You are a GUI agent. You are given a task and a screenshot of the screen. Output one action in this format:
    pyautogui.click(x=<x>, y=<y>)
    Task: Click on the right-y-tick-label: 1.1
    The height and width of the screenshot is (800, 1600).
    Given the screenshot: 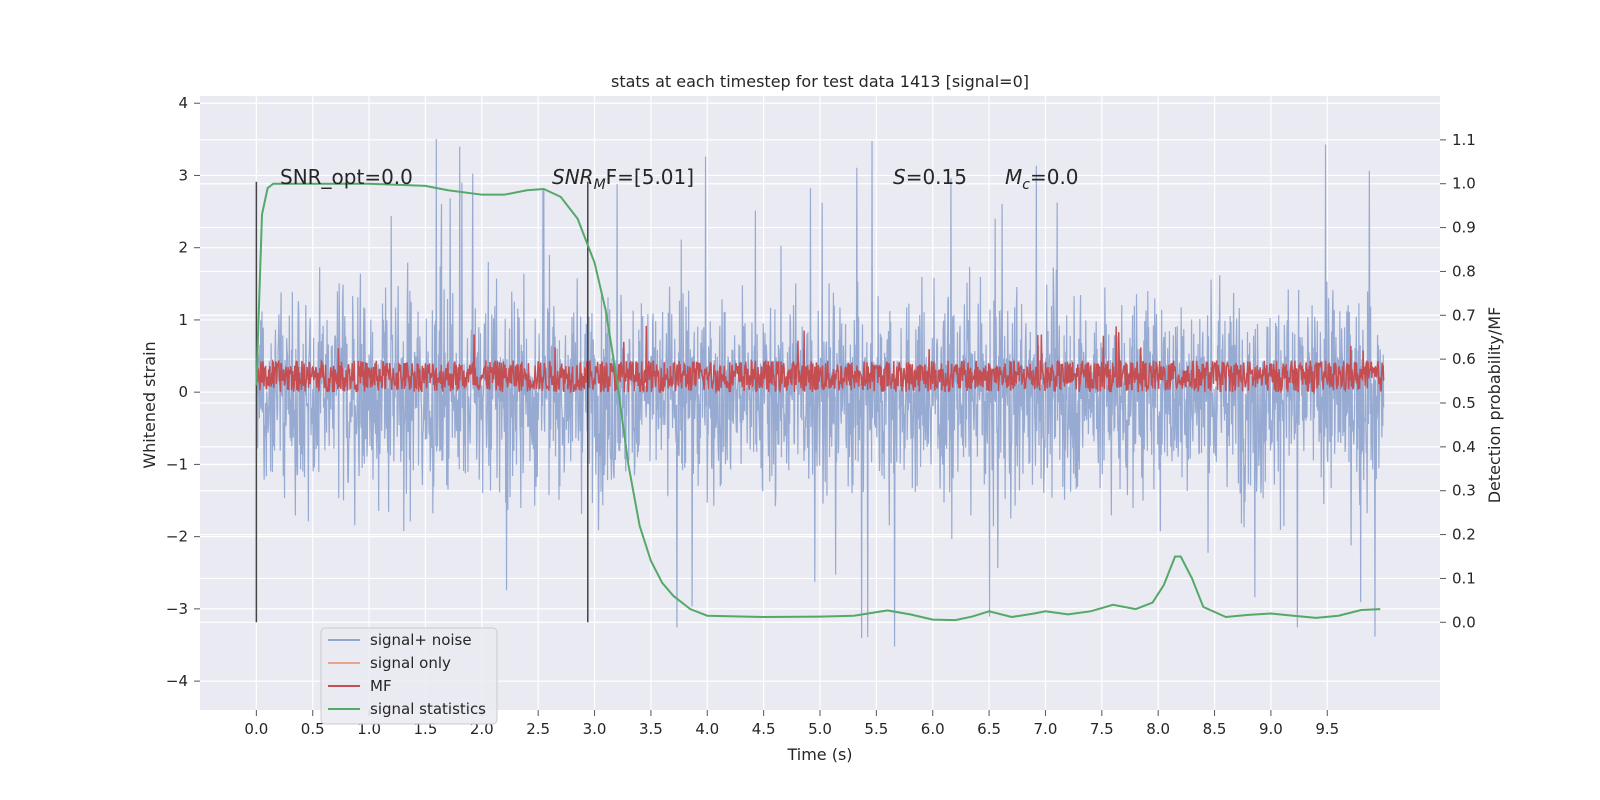 What is the action you would take?
    pyautogui.click(x=1464, y=140)
    